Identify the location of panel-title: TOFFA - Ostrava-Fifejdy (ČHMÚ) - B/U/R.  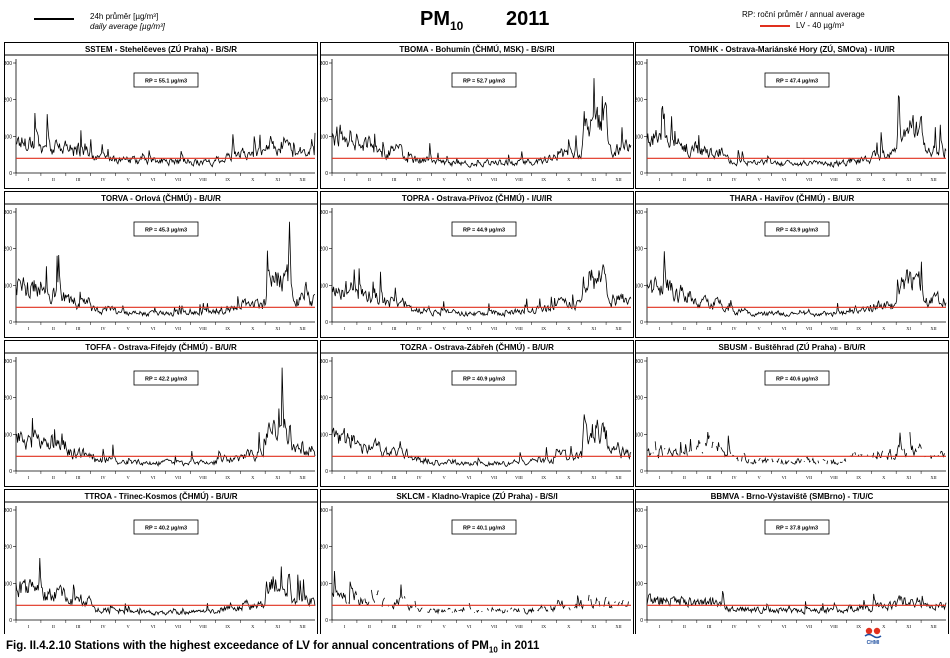
(161, 347).